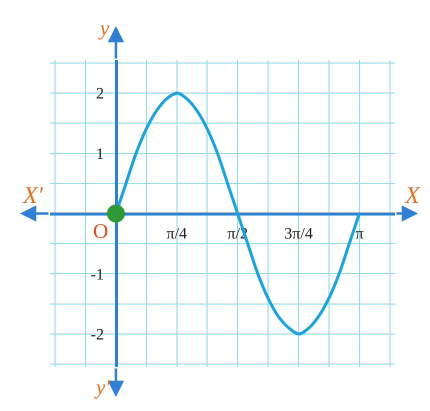 Image resolution: width=430 pixels, height=411 pixels. What do you see at coordinates (97, 335) in the screenshot?
I see `y-tick-label: -2` at bounding box center [97, 335].